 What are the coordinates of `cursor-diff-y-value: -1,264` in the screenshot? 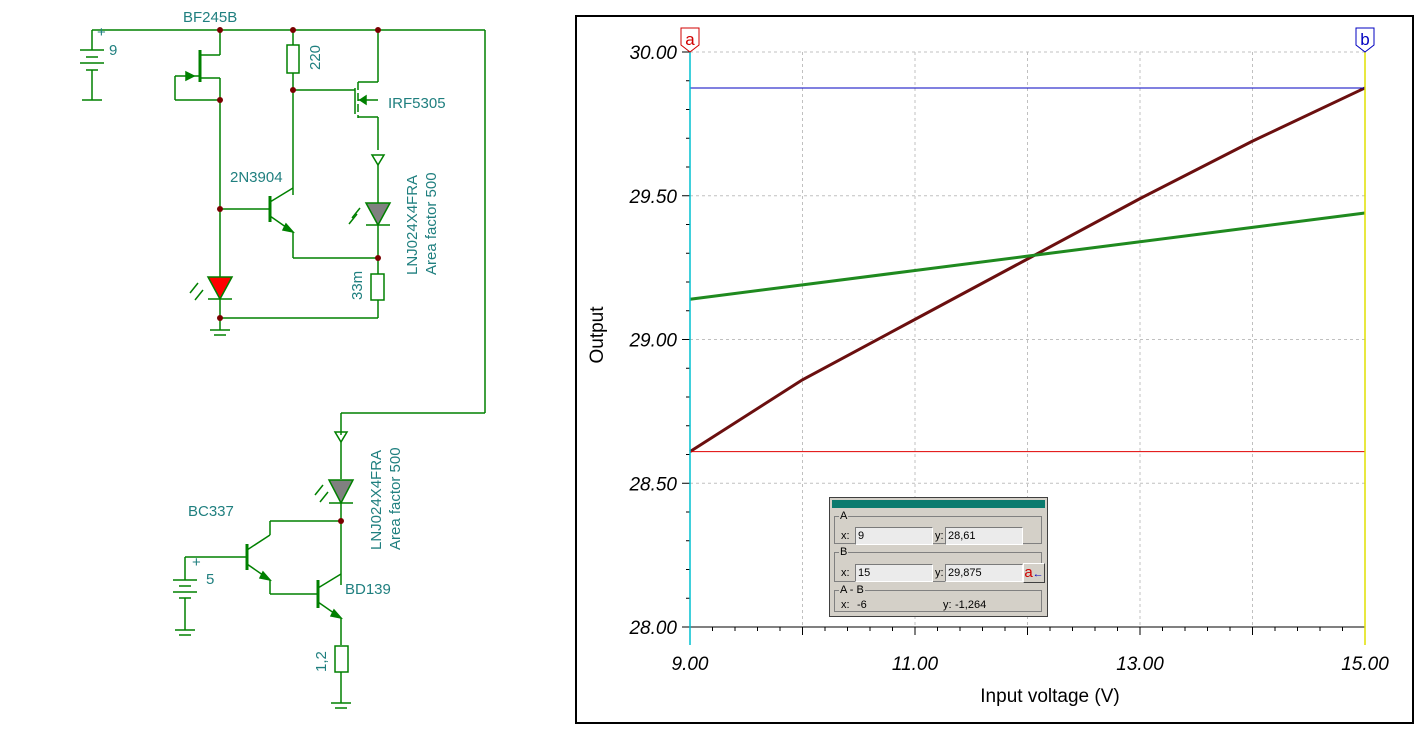 It's located at (971, 605).